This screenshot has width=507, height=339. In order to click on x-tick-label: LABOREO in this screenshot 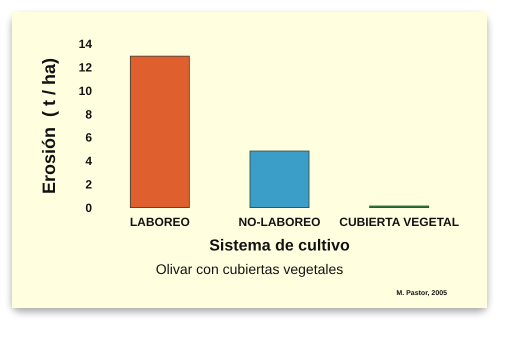, I will do `click(160, 222)`.